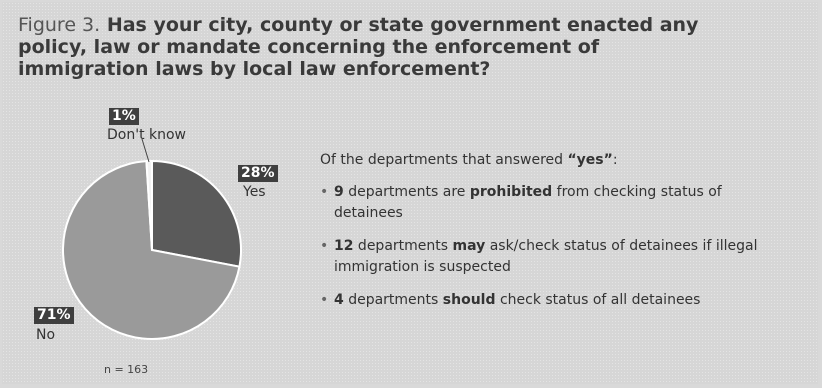 This screenshot has height=388, width=822. I want to click on count: 12, so click(344, 246).